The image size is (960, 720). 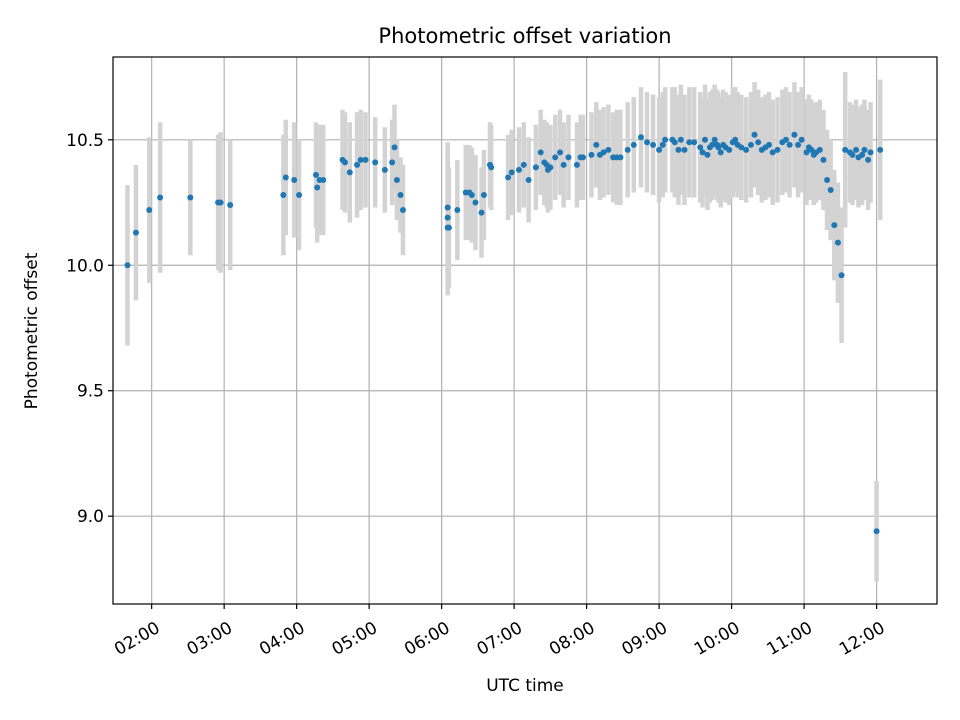 I want to click on chart-title: Photometric offset variation, so click(x=524, y=36).